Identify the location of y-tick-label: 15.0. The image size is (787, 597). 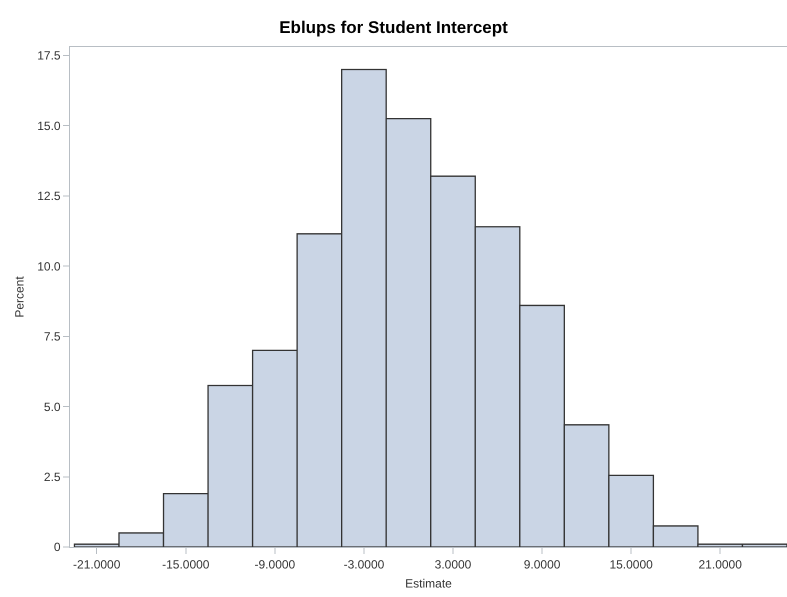
(49, 125).